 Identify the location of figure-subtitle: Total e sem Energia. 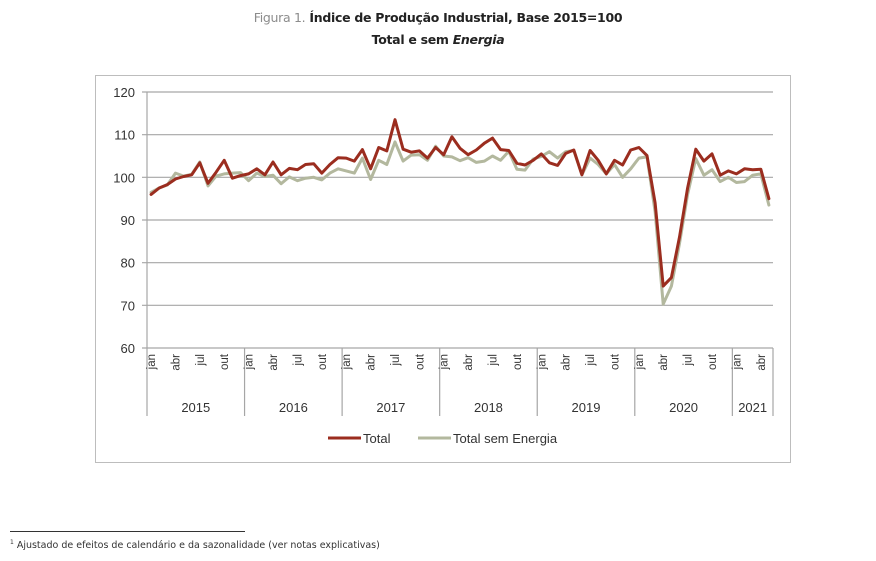
(438, 39).